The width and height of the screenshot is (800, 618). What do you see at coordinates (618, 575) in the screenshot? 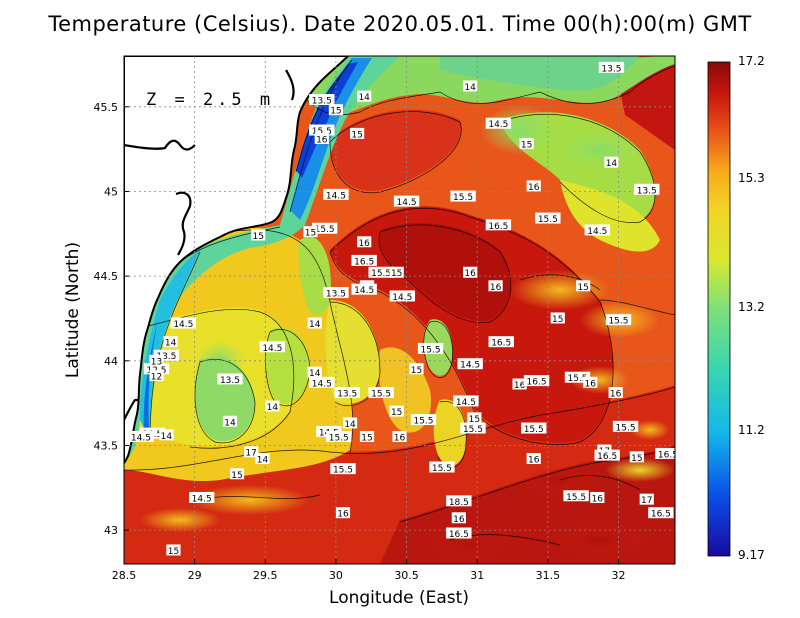
I see `x-tick-label: 32` at bounding box center [618, 575].